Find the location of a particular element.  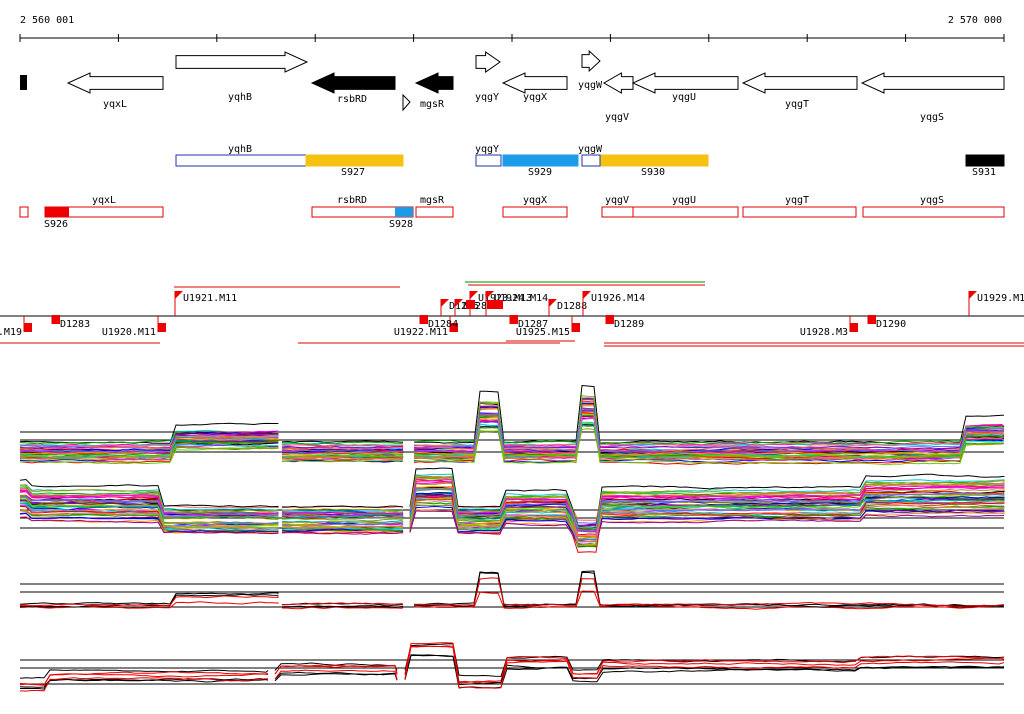

label: U1929.M11 is located at coordinates (1000, 298).